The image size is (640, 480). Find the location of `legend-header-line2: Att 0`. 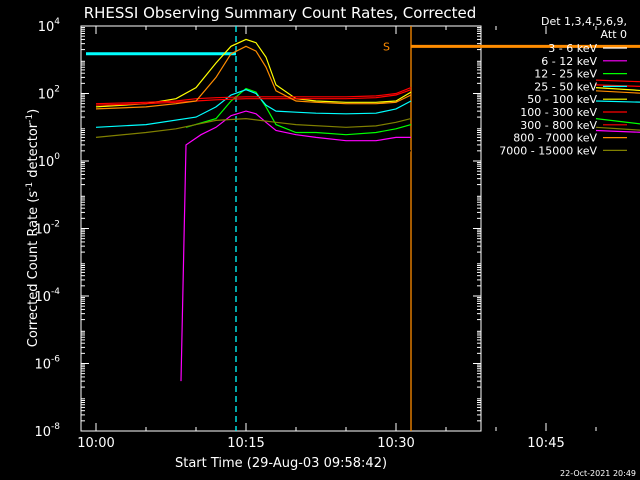

legend-header-line2: Att 0 is located at coordinates (614, 34).